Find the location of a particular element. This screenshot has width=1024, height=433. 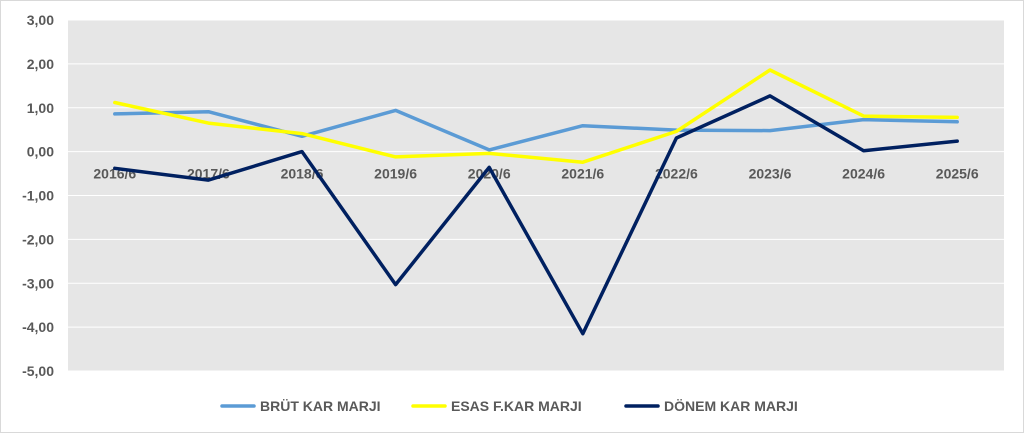

x-tick-label: 2024/6 is located at coordinates (863, 174).